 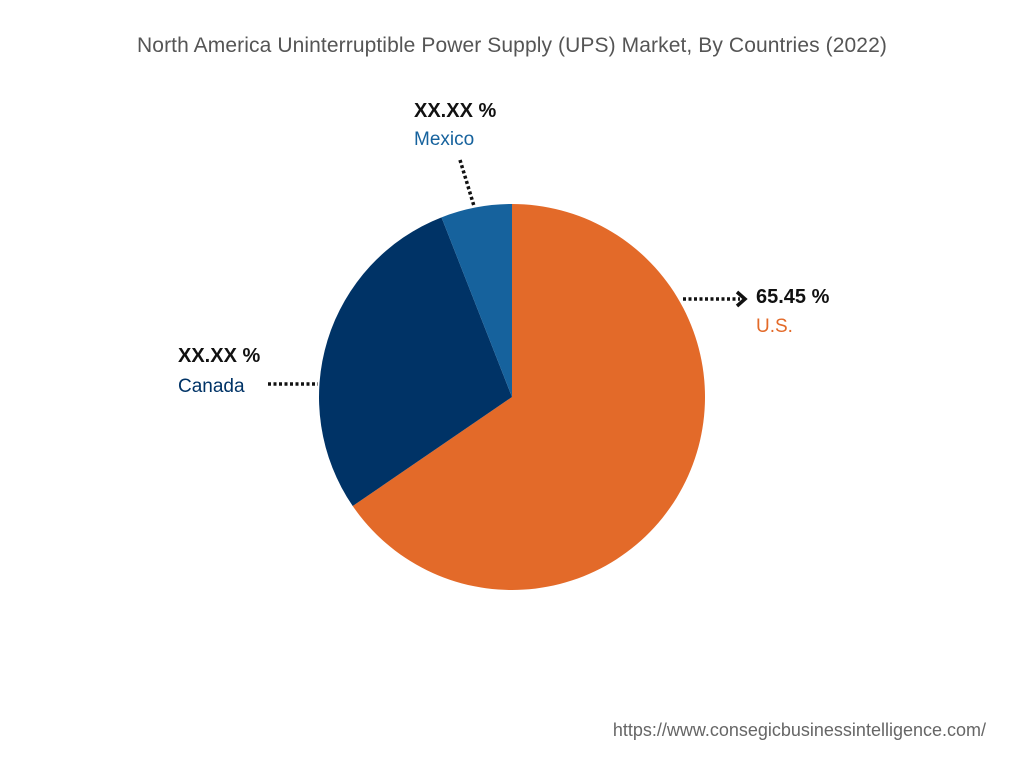 I want to click on leader-lines, so click(x=508, y=272).